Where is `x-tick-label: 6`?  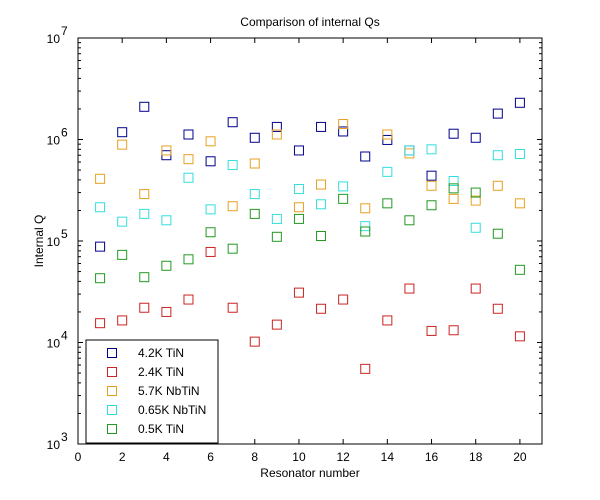 x-tick-label: 6 is located at coordinates (210, 457).